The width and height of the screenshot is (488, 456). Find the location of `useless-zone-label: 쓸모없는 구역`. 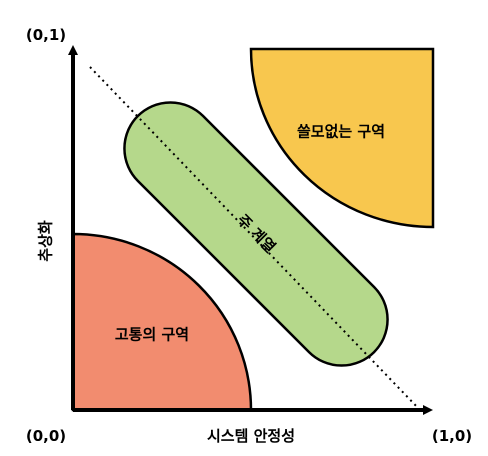

useless-zone-label: 쓸모없는 구역 is located at coordinates (341, 132).